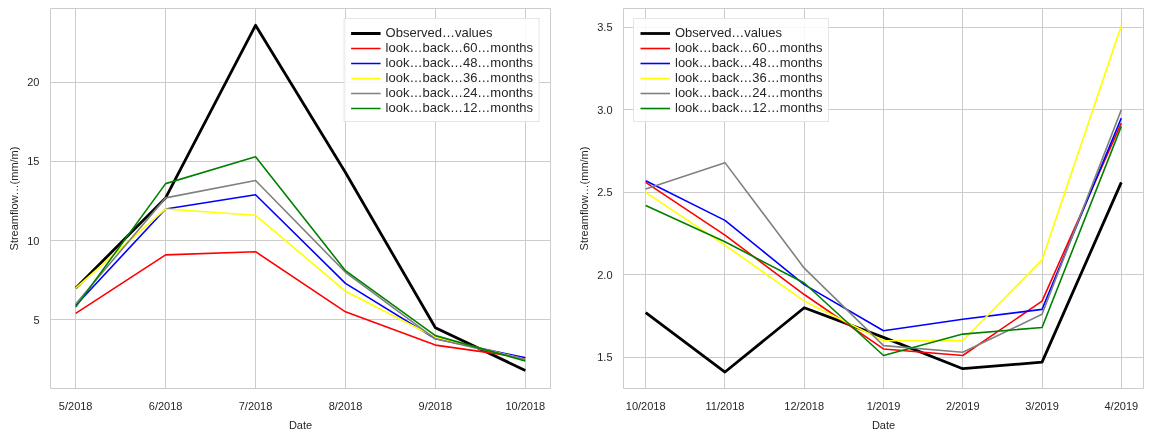 The image size is (1158, 433). I want to click on y-tick-label: 10, so click(33, 240).